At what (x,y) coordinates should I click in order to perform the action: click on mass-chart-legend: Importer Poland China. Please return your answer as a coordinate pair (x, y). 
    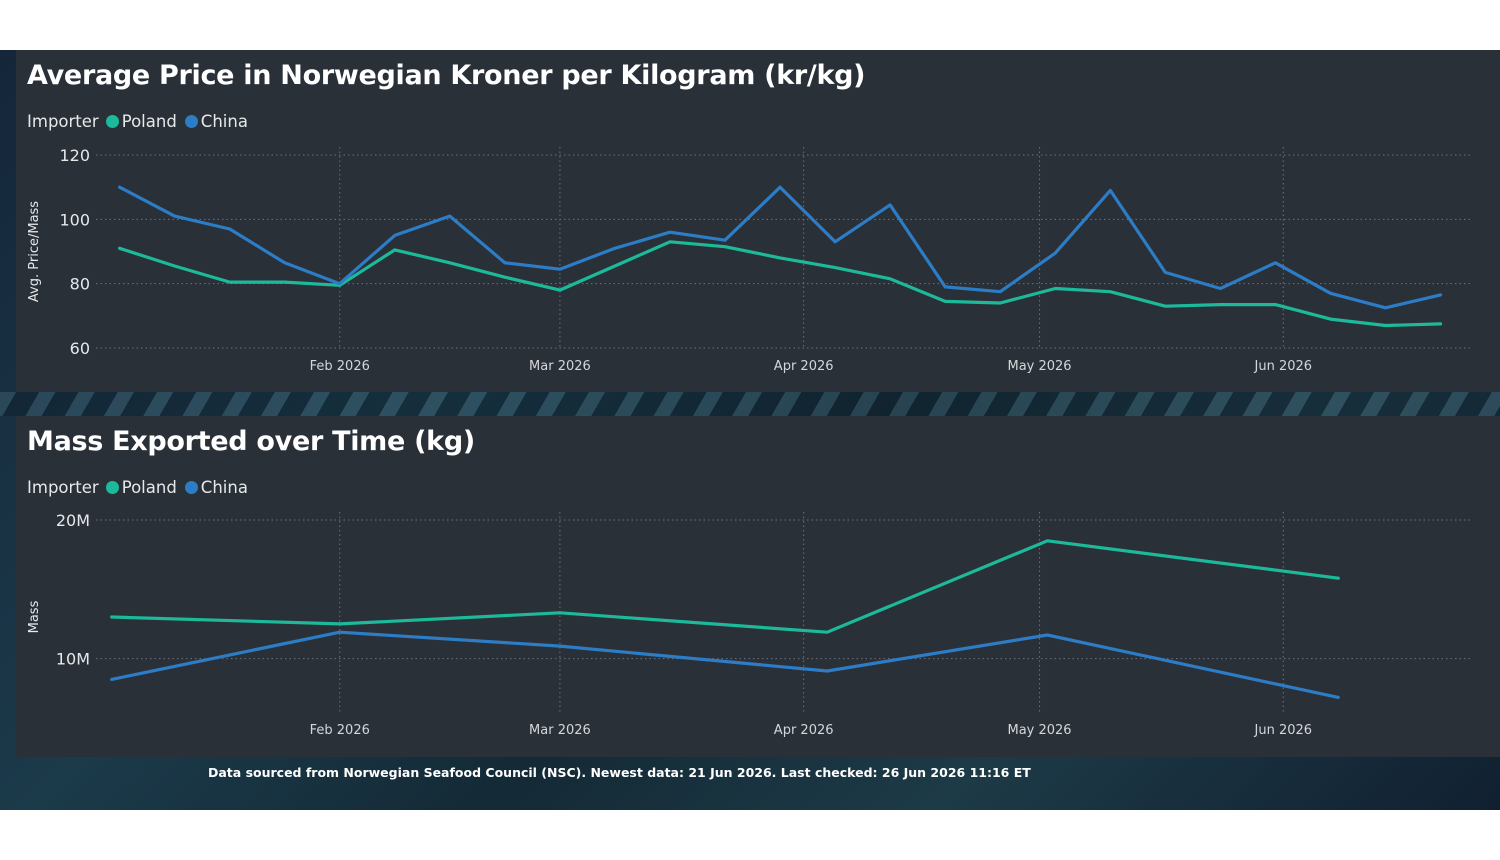
    Looking at the image, I should click on (141, 487).